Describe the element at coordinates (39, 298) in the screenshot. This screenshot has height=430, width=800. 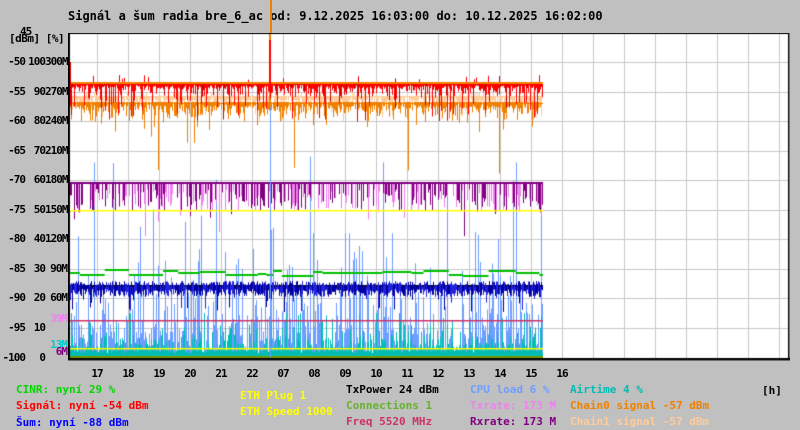
I see `y-axis-tick: 20` at that location.